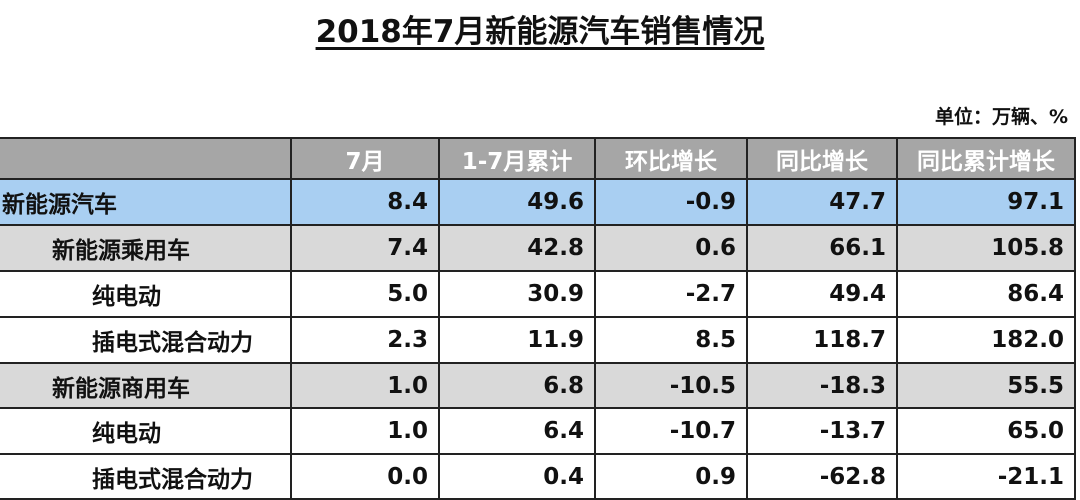  What do you see at coordinates (366, 477) in the screenshot?
I see `cell-value: 0.0` at bounding box center [366, 477].